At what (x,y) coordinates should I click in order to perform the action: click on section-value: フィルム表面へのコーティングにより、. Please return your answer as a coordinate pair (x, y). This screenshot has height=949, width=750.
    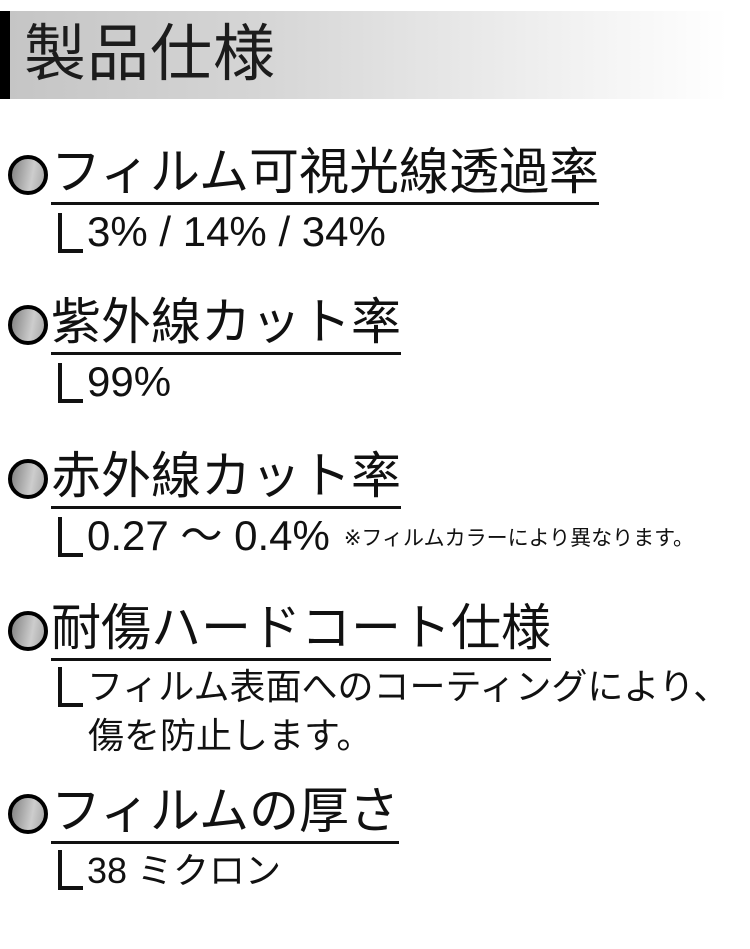
    Looking at the image, I should click on (408, 687).